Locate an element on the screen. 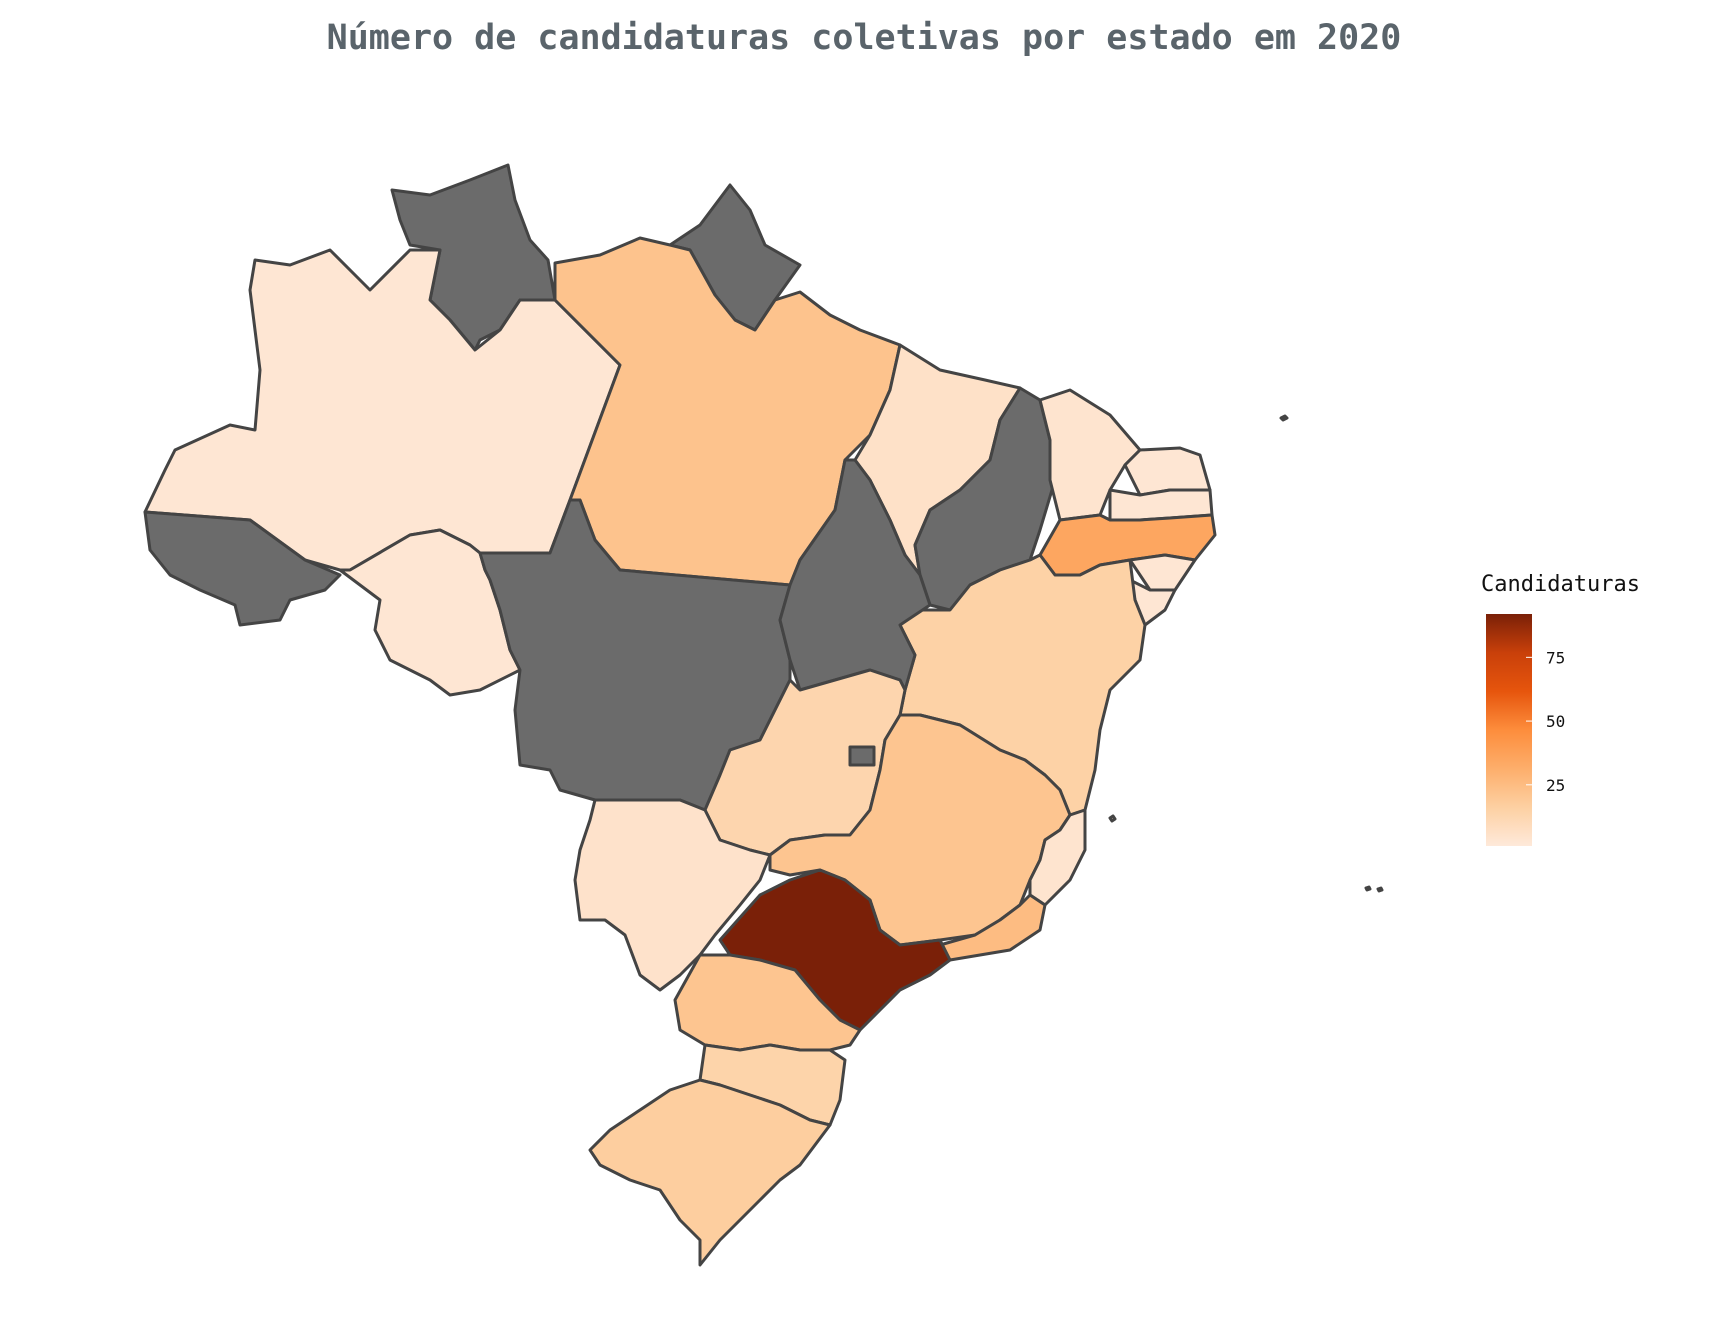 The image size is (1728, 1344). colorbar-tick-label: 75 is located at coordinates (1555, 657).